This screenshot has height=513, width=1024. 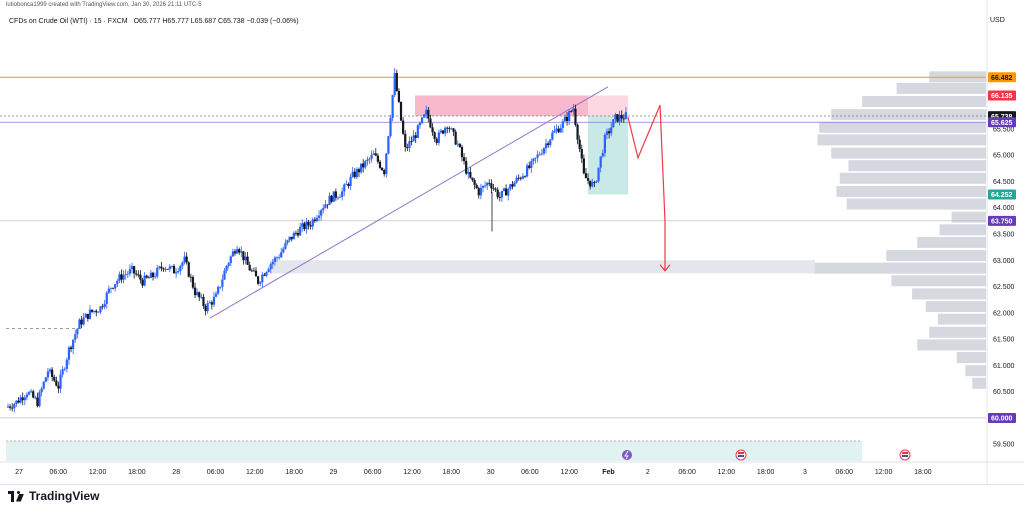 What do you see at coordinates (766, 472) in the screenshot?
I see `x-tick-label: 18:00` at bounding box center [766, 472].